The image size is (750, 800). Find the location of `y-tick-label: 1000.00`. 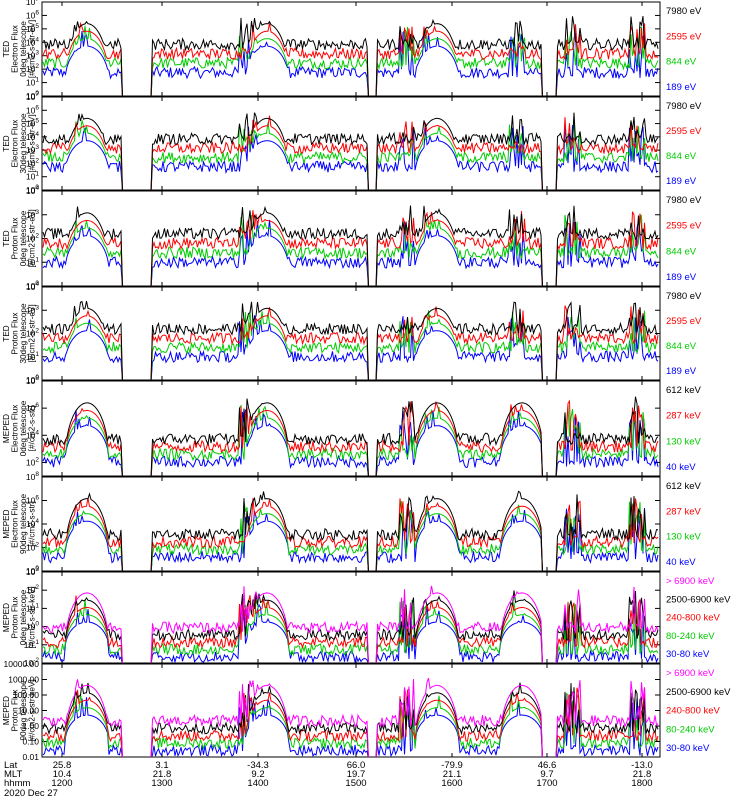

y-tick-label: 1000.00 is located at coordinates (23, 680).